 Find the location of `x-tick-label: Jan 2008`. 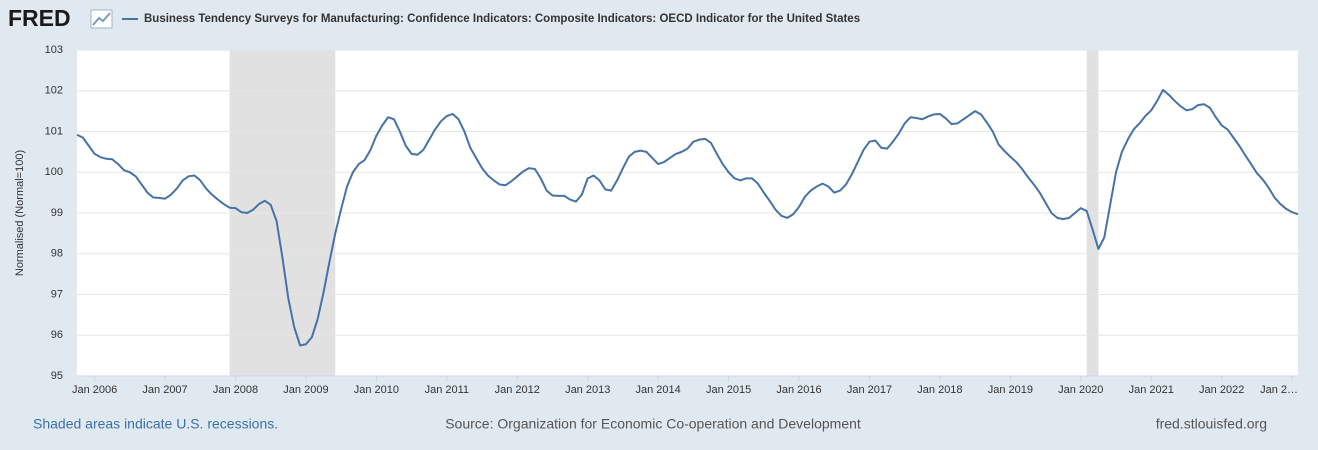

x-tick-label: Jan 2008 is located at coordinates (235, 390).